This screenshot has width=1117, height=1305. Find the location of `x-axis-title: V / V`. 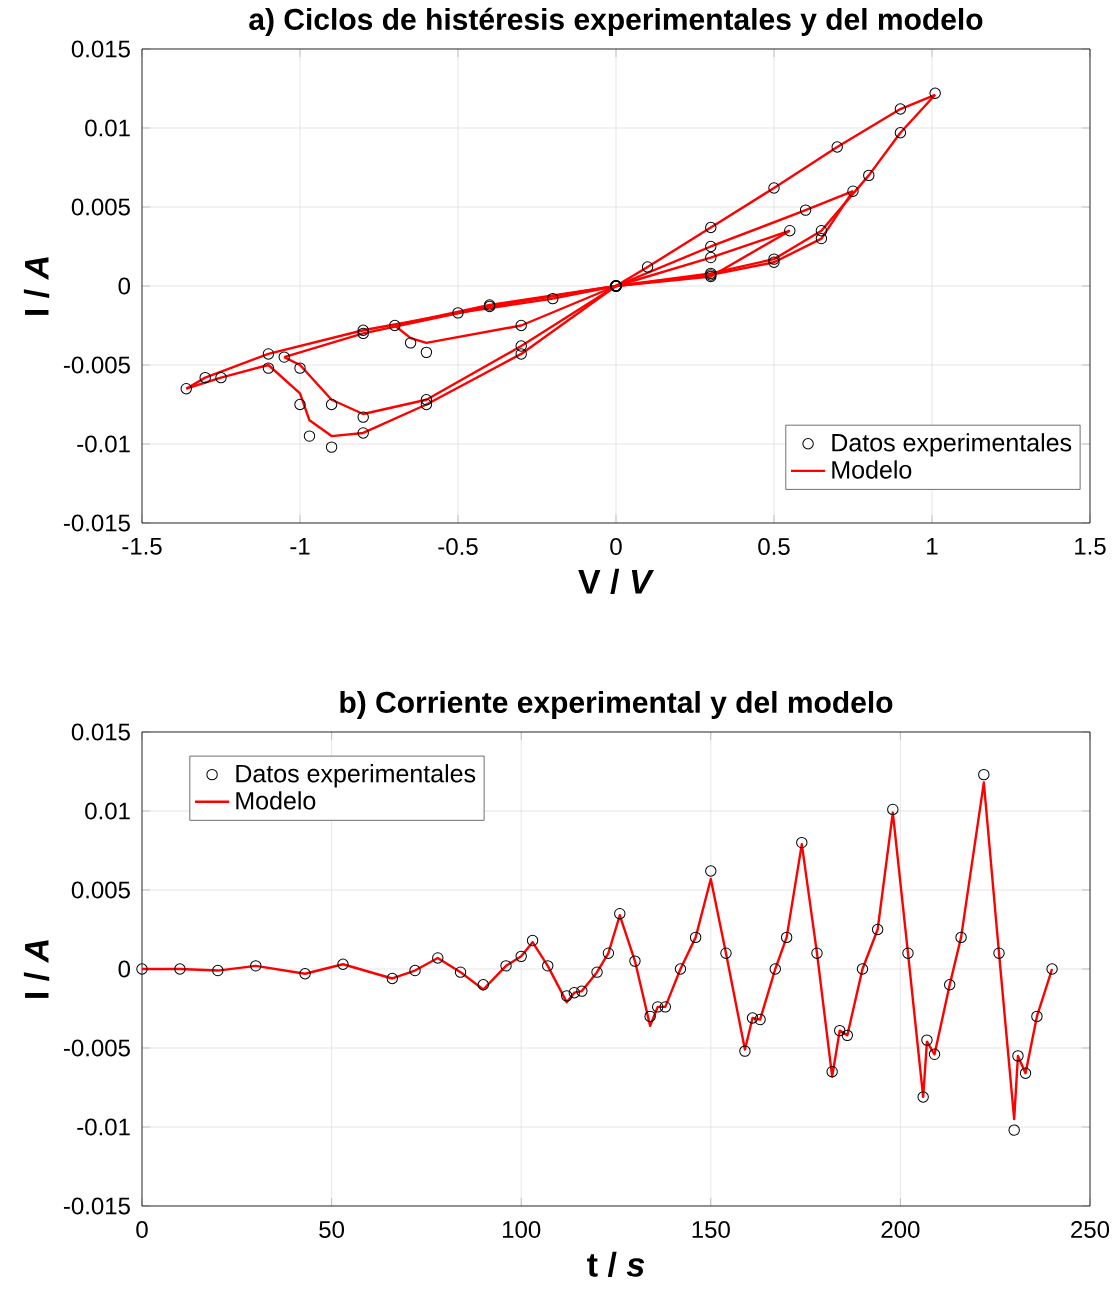

x-axis-title: V / V is located at coordinates (616, 581).